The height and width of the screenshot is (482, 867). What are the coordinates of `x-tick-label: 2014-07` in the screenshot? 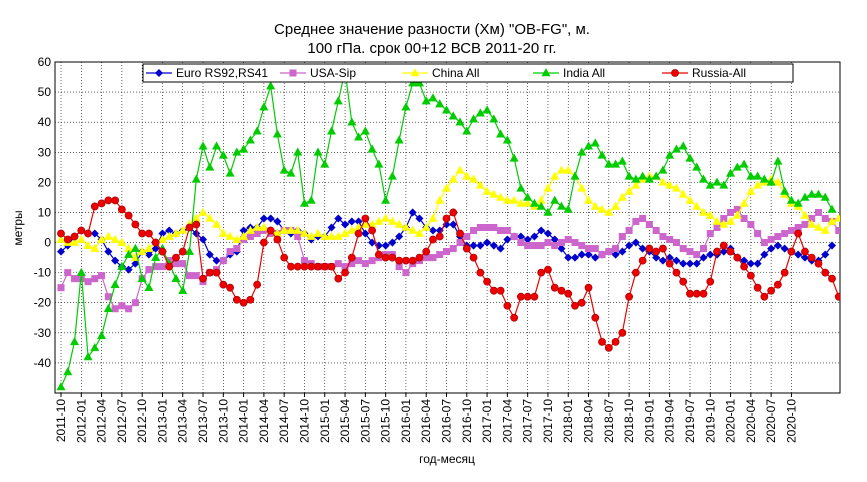 It's located at (284, 421).